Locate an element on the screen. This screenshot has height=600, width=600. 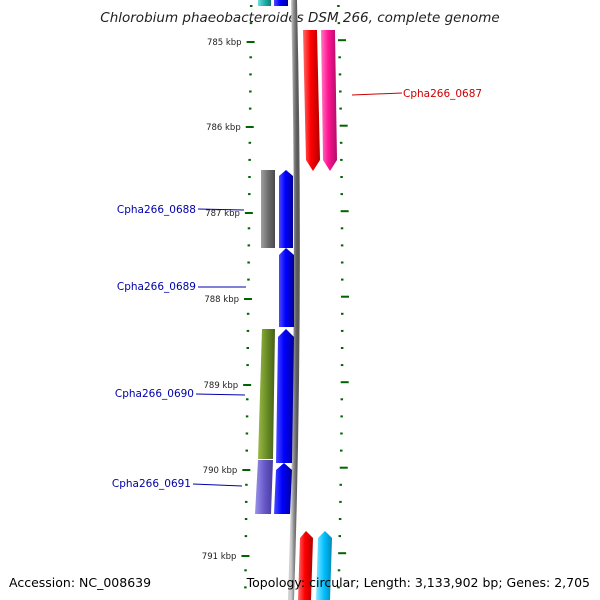
kbp-label: 788 kbp is located at coordinates (221, 300).